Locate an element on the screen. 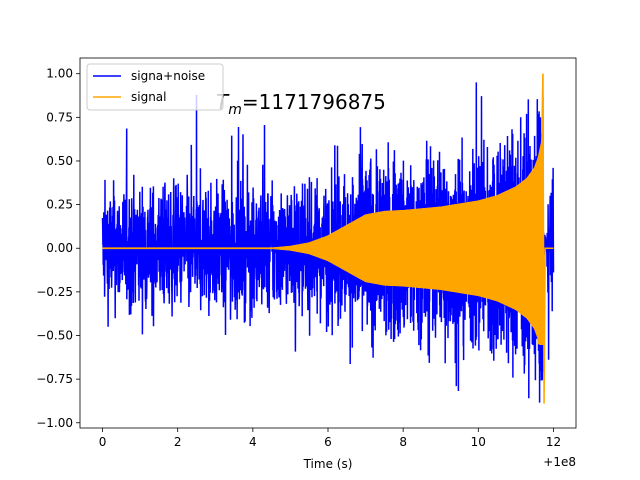 The image size is (640, 480). y-tick-label: −0.25 is located at coordinates (54, 292).